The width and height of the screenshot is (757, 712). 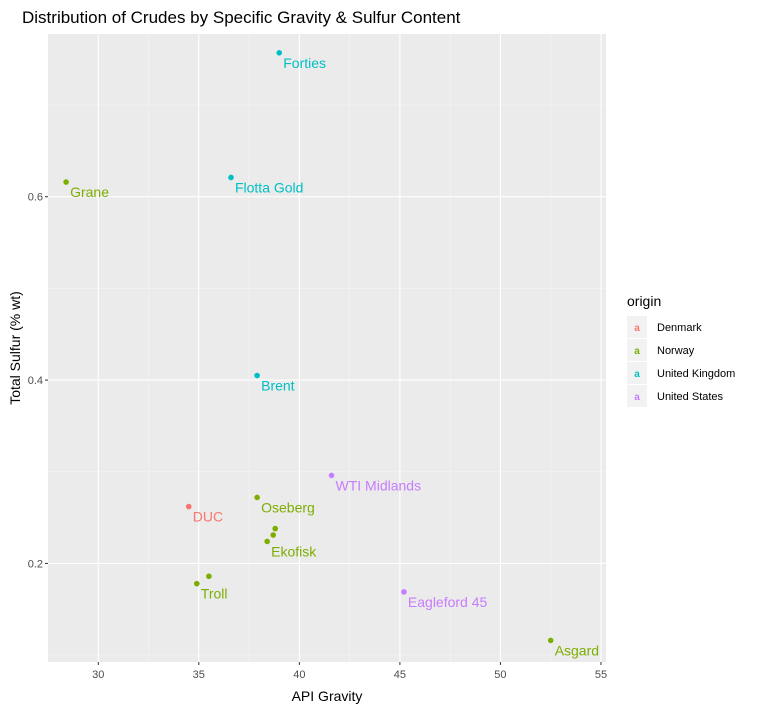 I want to click on legend-label: United States, so click(x=690, y=397).